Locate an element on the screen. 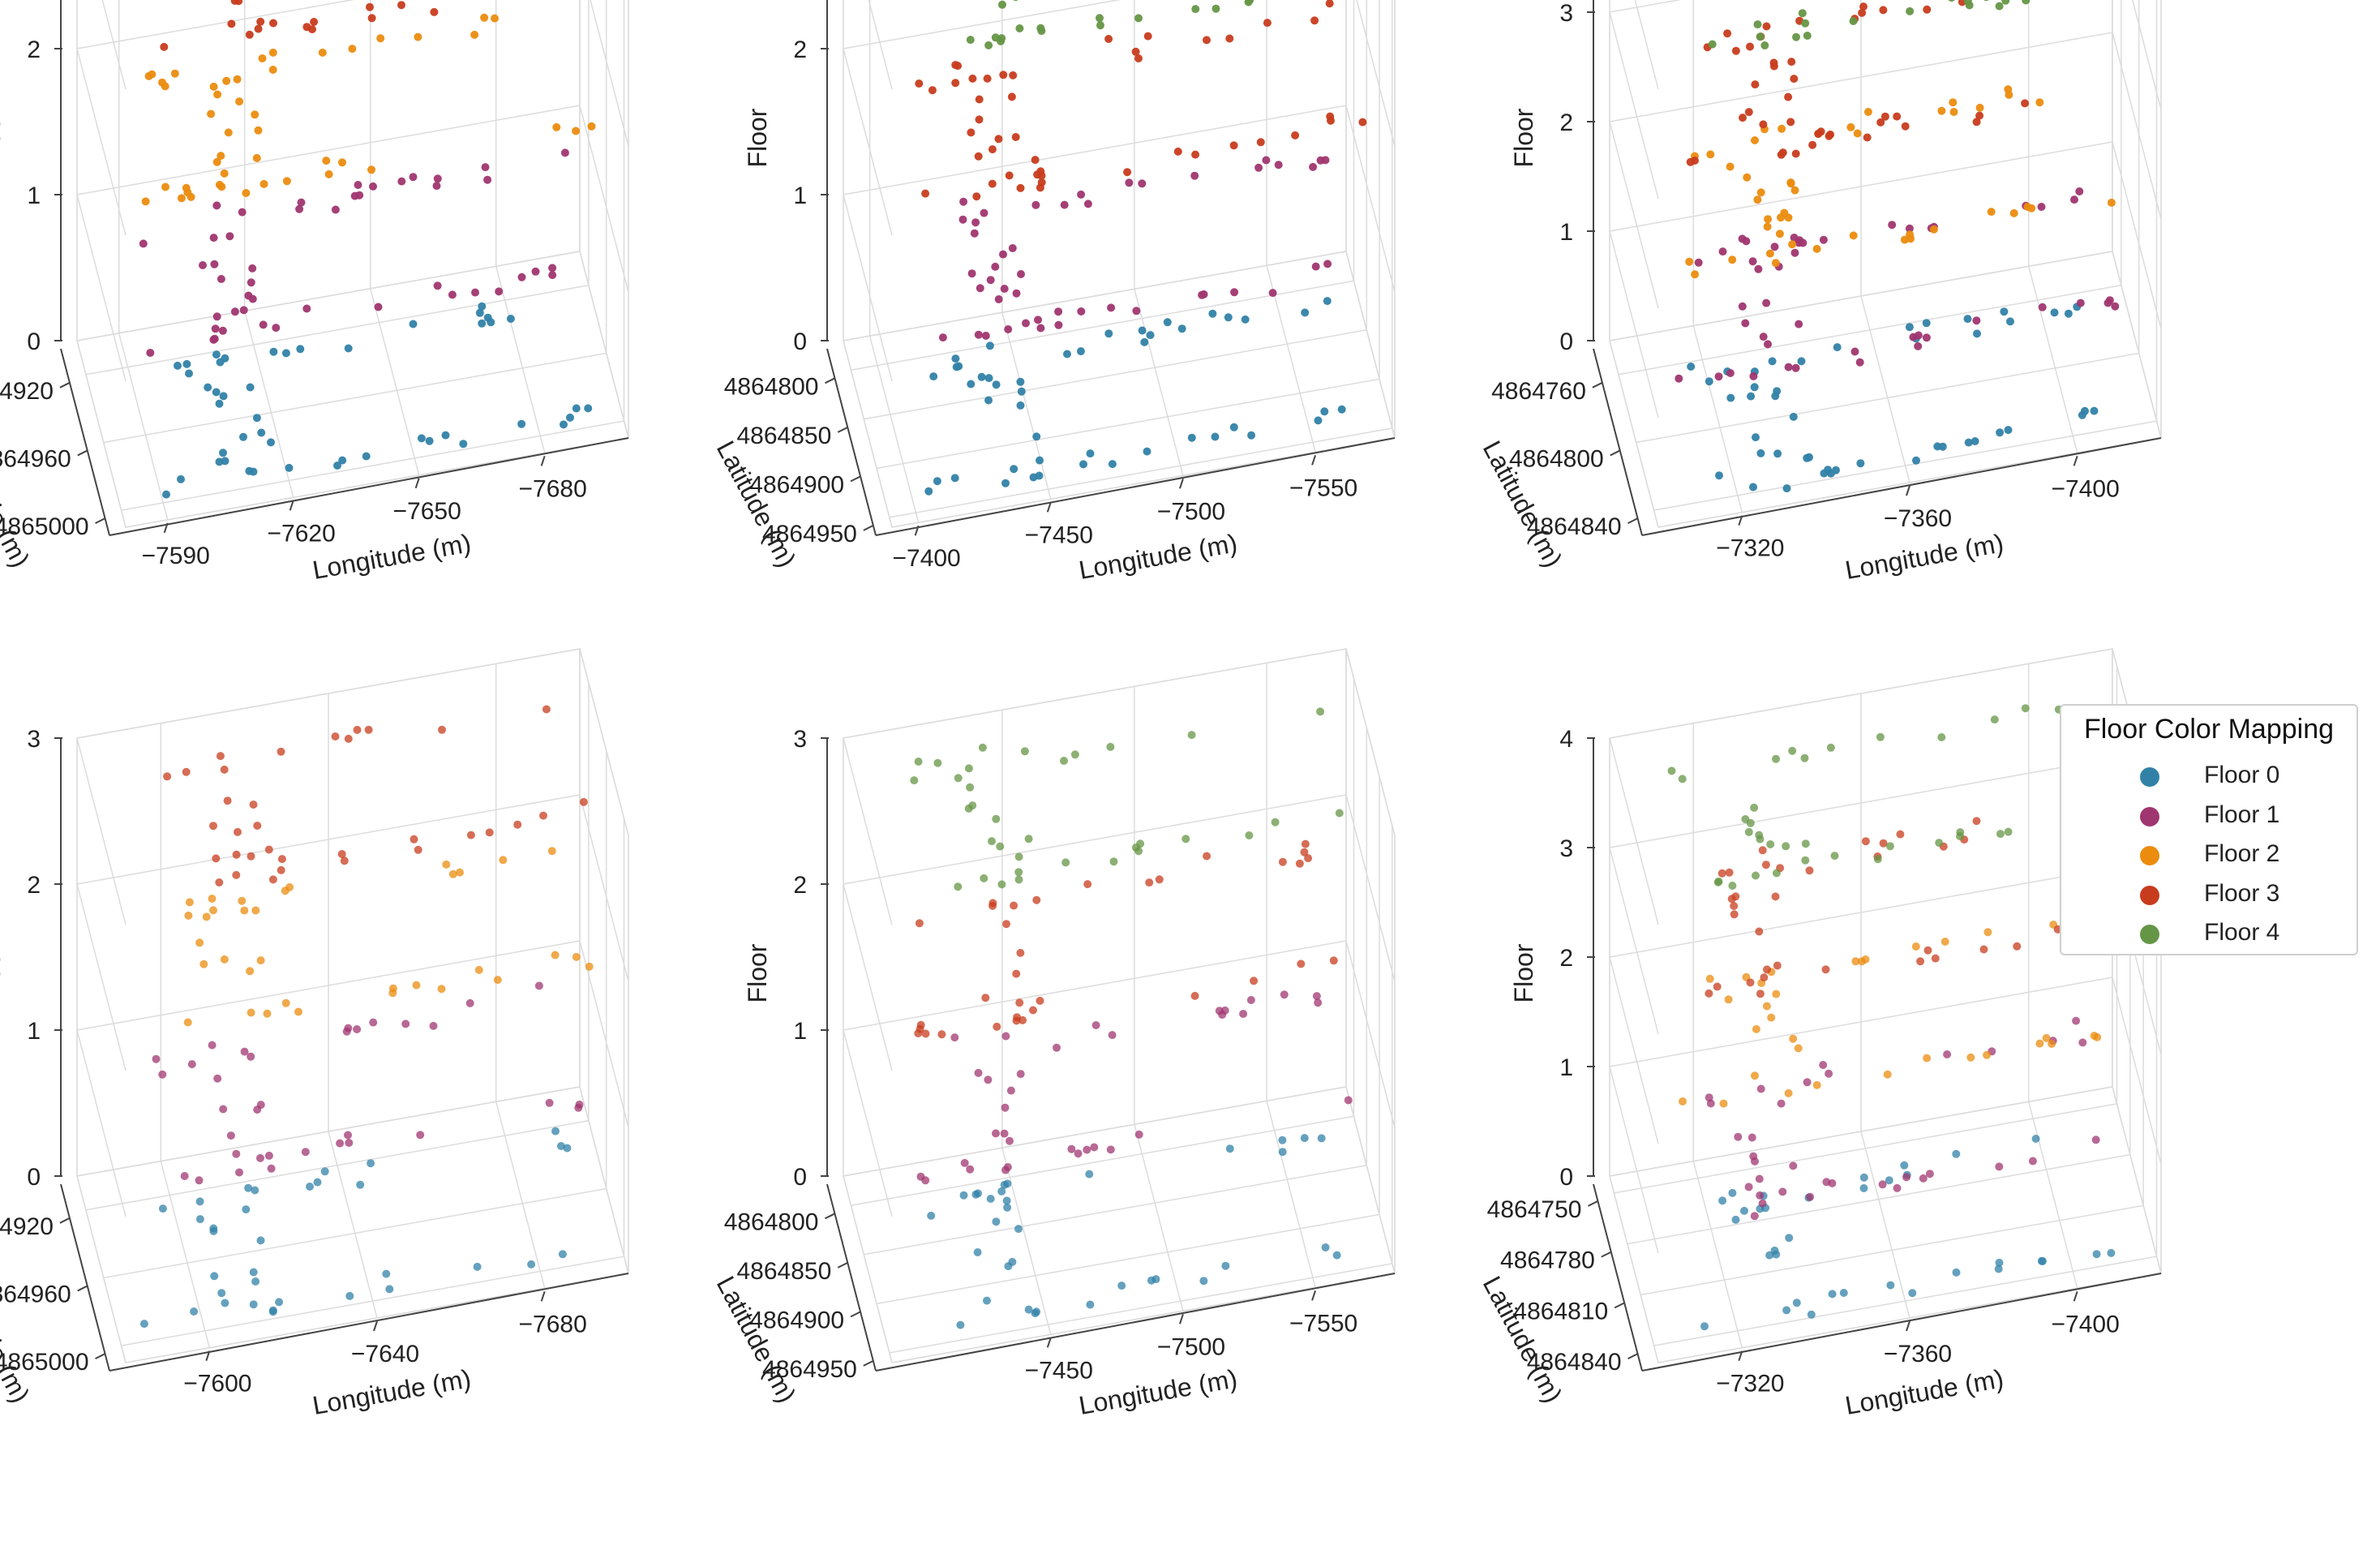 This screenshot has width=2380, height=1567. legend-marker is located at coordinates (2149, 855).